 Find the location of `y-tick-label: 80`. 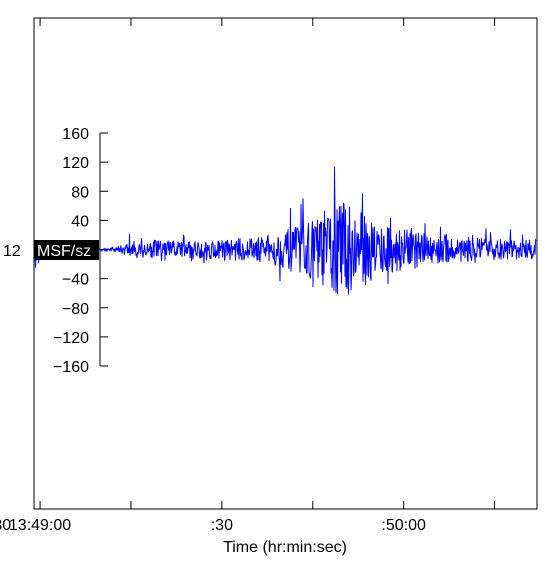

y-tick-label: 80 is located at coordinates (80, 192).